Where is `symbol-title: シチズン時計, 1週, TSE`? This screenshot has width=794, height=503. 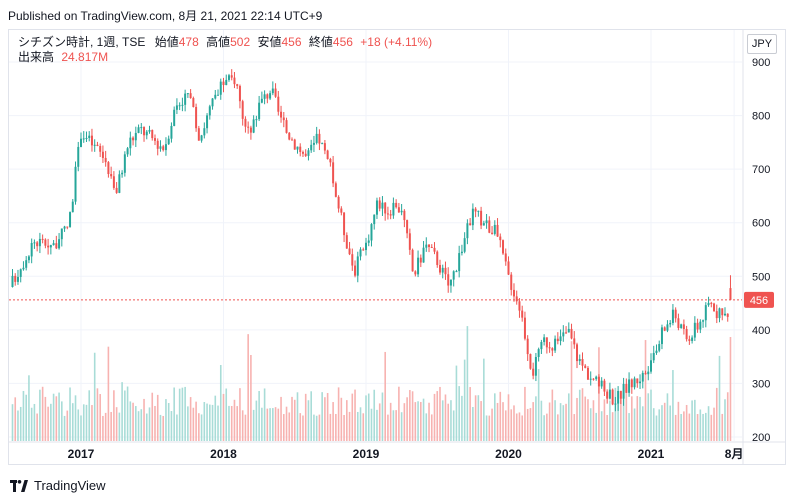
symbol-title: シチズン時計, 1週, TSE is located at coordinates (82, 42).